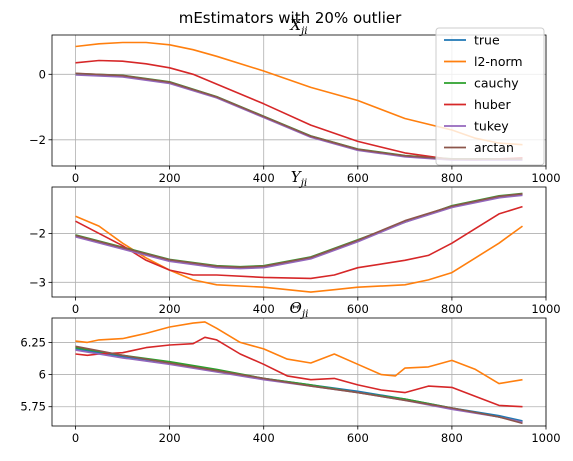 The width and height of the screenshot is (573, 461). Describe the element at coordinates (37, 282) in the screenshot. I see `y-tick-label: −3` at that location.